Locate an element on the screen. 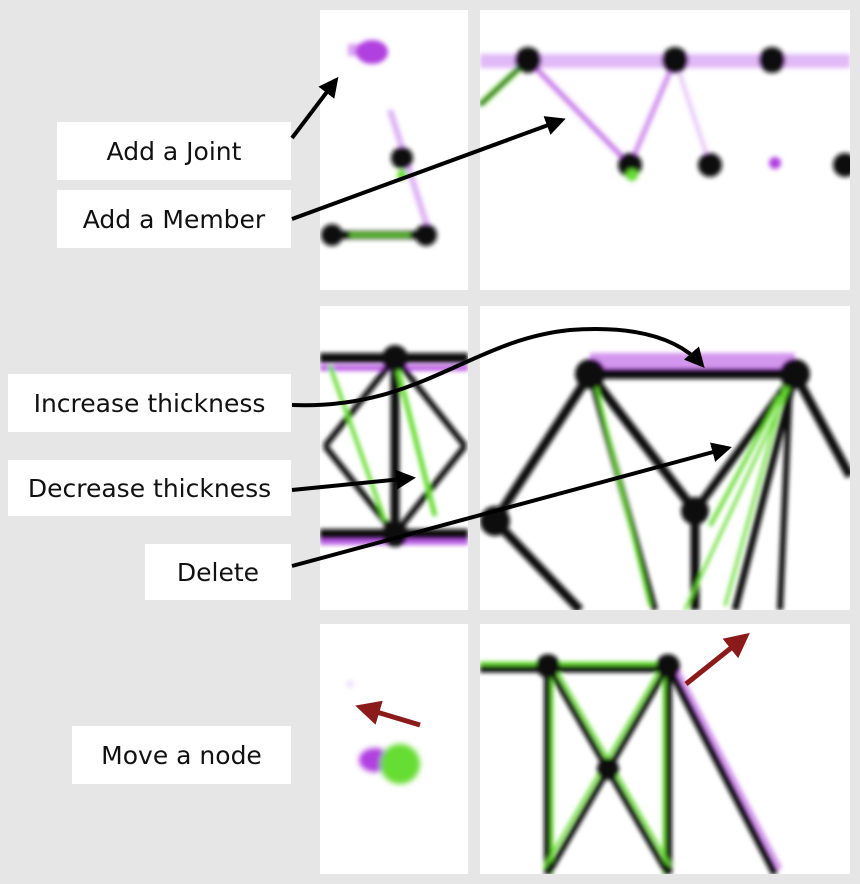  move-node-closeup-drawing is located at coordinates (383, 732).